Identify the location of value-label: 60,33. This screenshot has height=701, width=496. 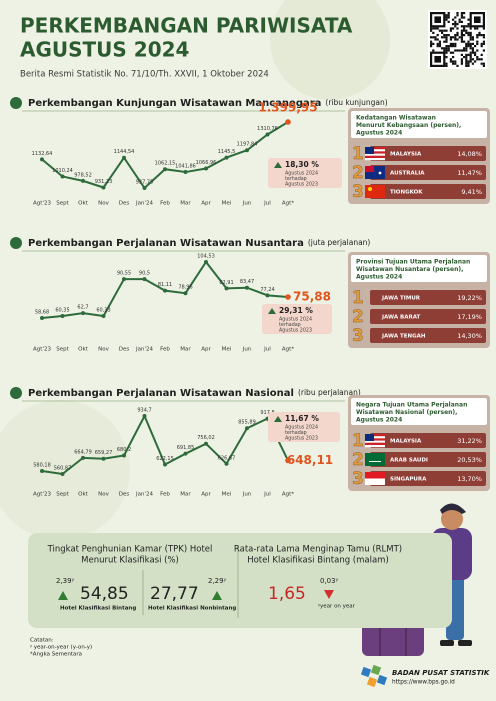
(103, 310).